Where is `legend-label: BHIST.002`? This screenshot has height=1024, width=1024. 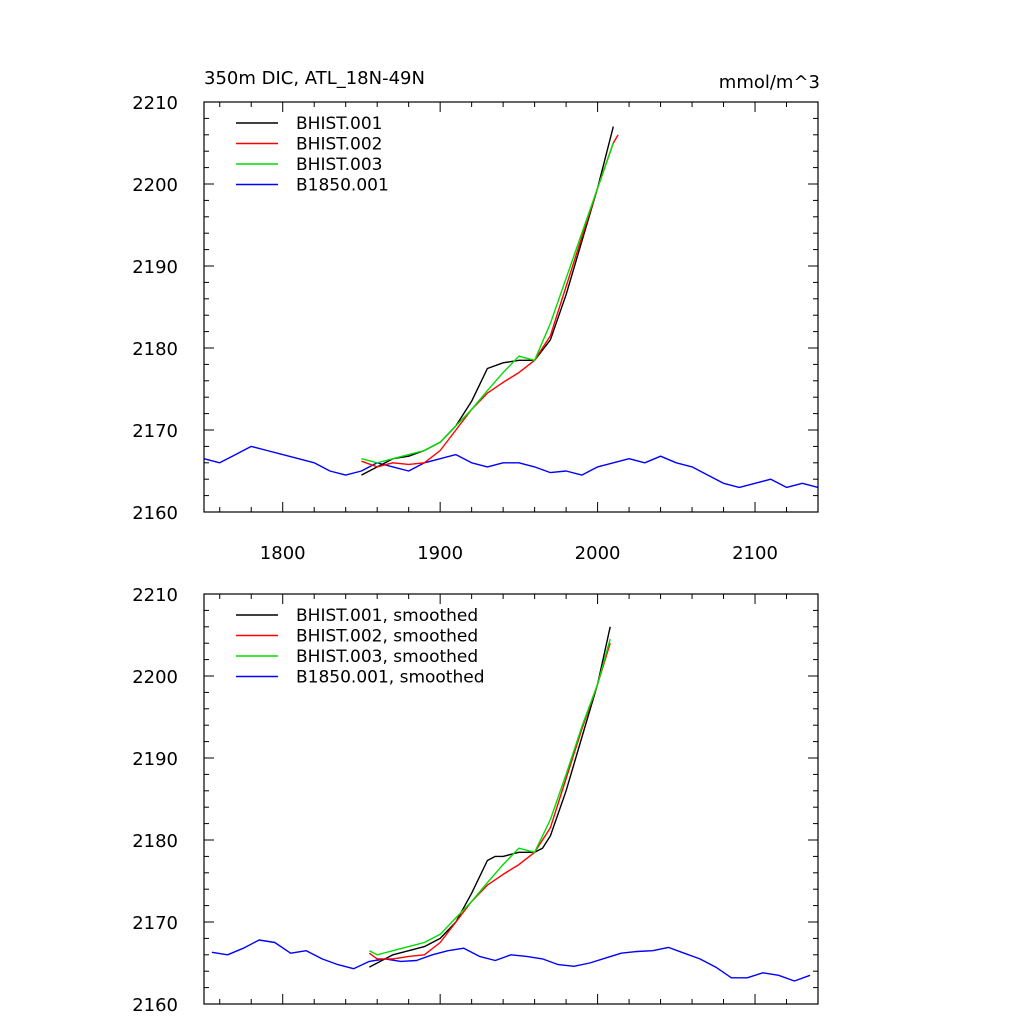 legend-label: BHIST.002 is located at coordinates (339, 145).